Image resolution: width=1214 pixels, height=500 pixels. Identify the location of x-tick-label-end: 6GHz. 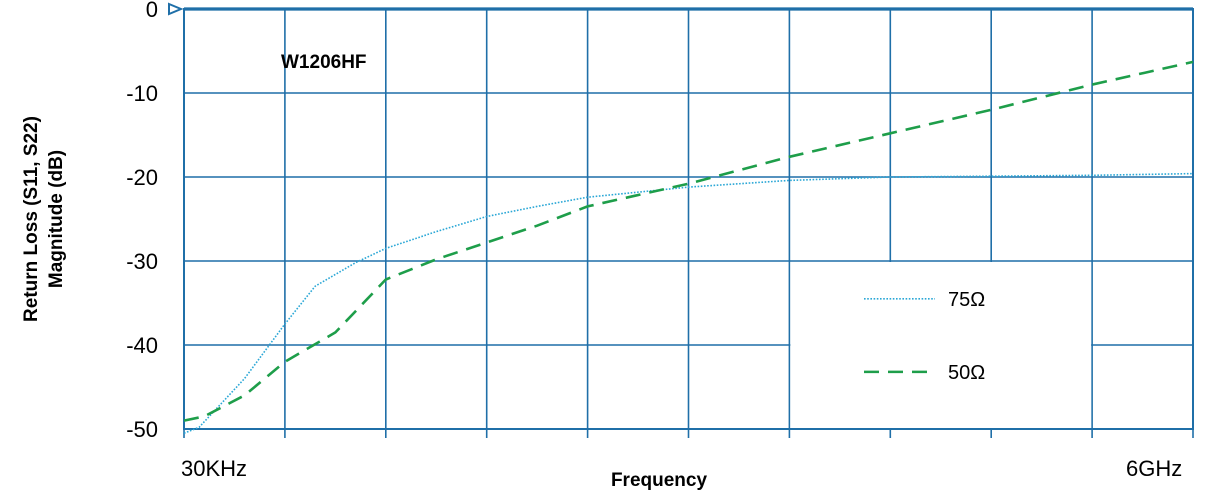
(1154, 468).